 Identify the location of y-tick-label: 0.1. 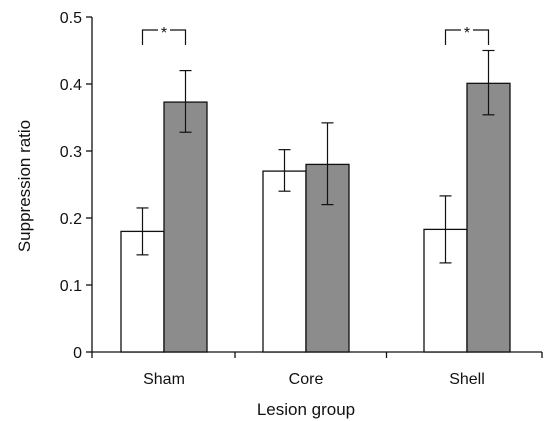
(71, 286).